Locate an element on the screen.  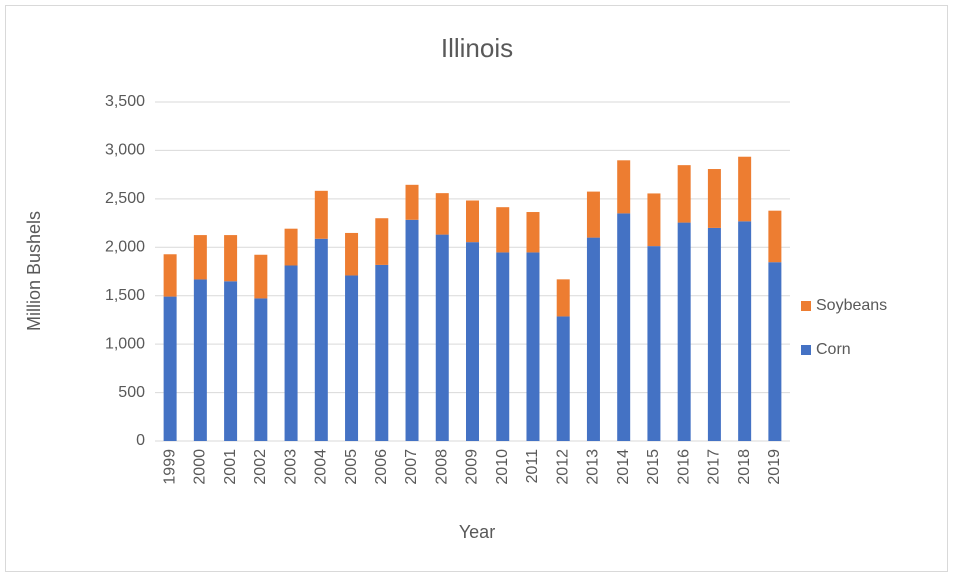
y-tick-label: 3,500 is located at coordinates (125, 101).